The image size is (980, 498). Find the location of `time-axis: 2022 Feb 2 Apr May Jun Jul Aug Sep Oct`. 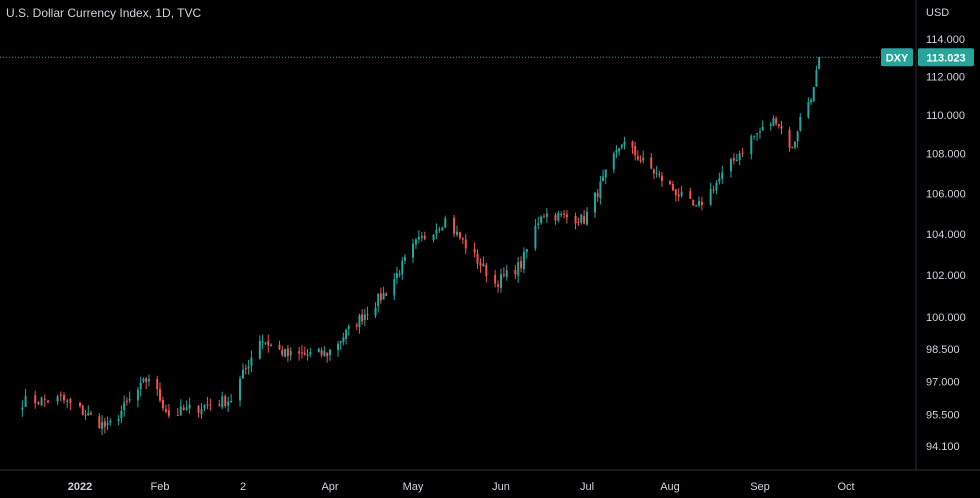

time-axis: 2022 Feb 2 Apr May Jun Jul Aug Sep Oct is located at coordinates (461, 487).